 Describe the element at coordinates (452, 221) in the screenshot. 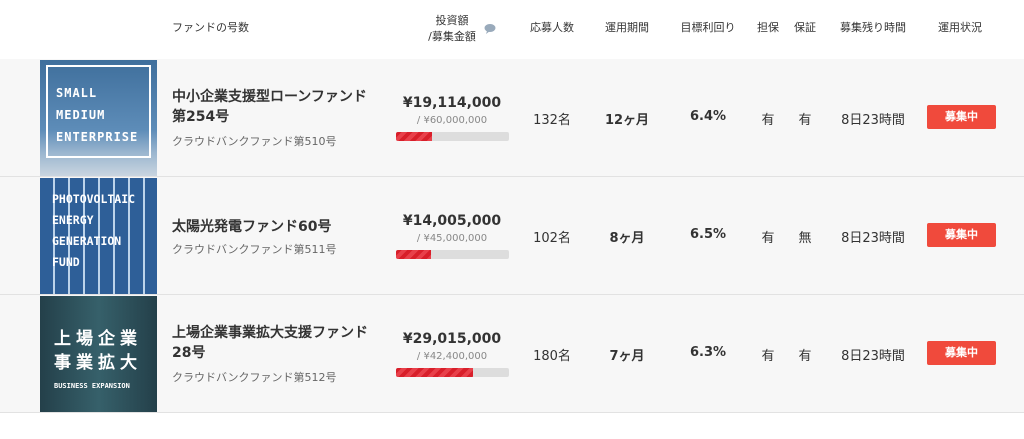

I see `amount: ¥14,005,000` at that location.